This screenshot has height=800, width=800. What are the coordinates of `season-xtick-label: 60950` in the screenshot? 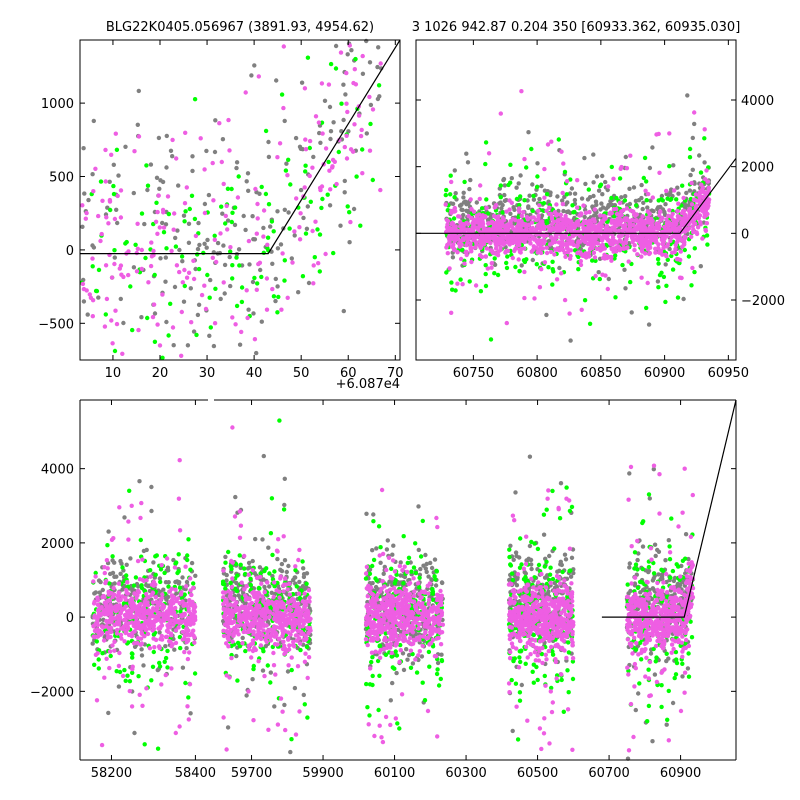 It's located at (728, 373).